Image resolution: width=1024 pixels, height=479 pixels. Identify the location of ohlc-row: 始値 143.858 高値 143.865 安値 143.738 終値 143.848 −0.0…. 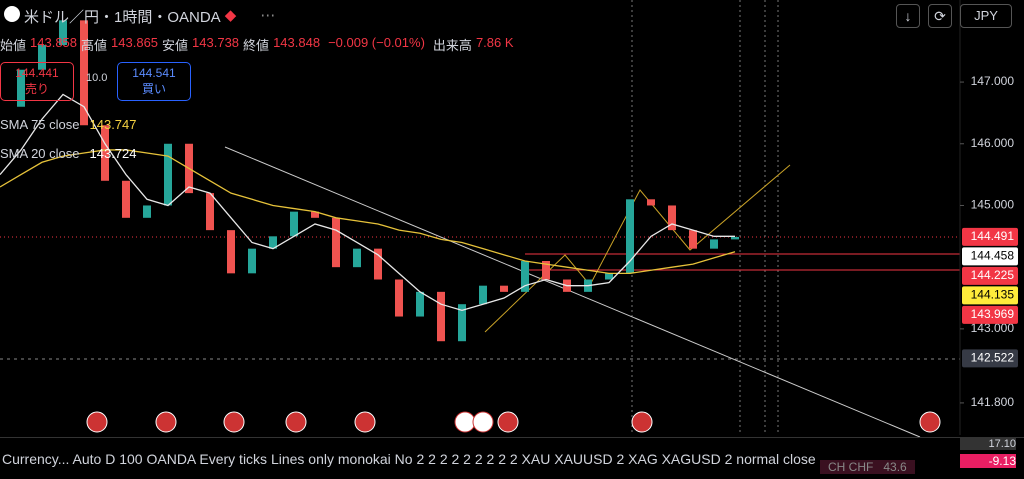
(257, 44).